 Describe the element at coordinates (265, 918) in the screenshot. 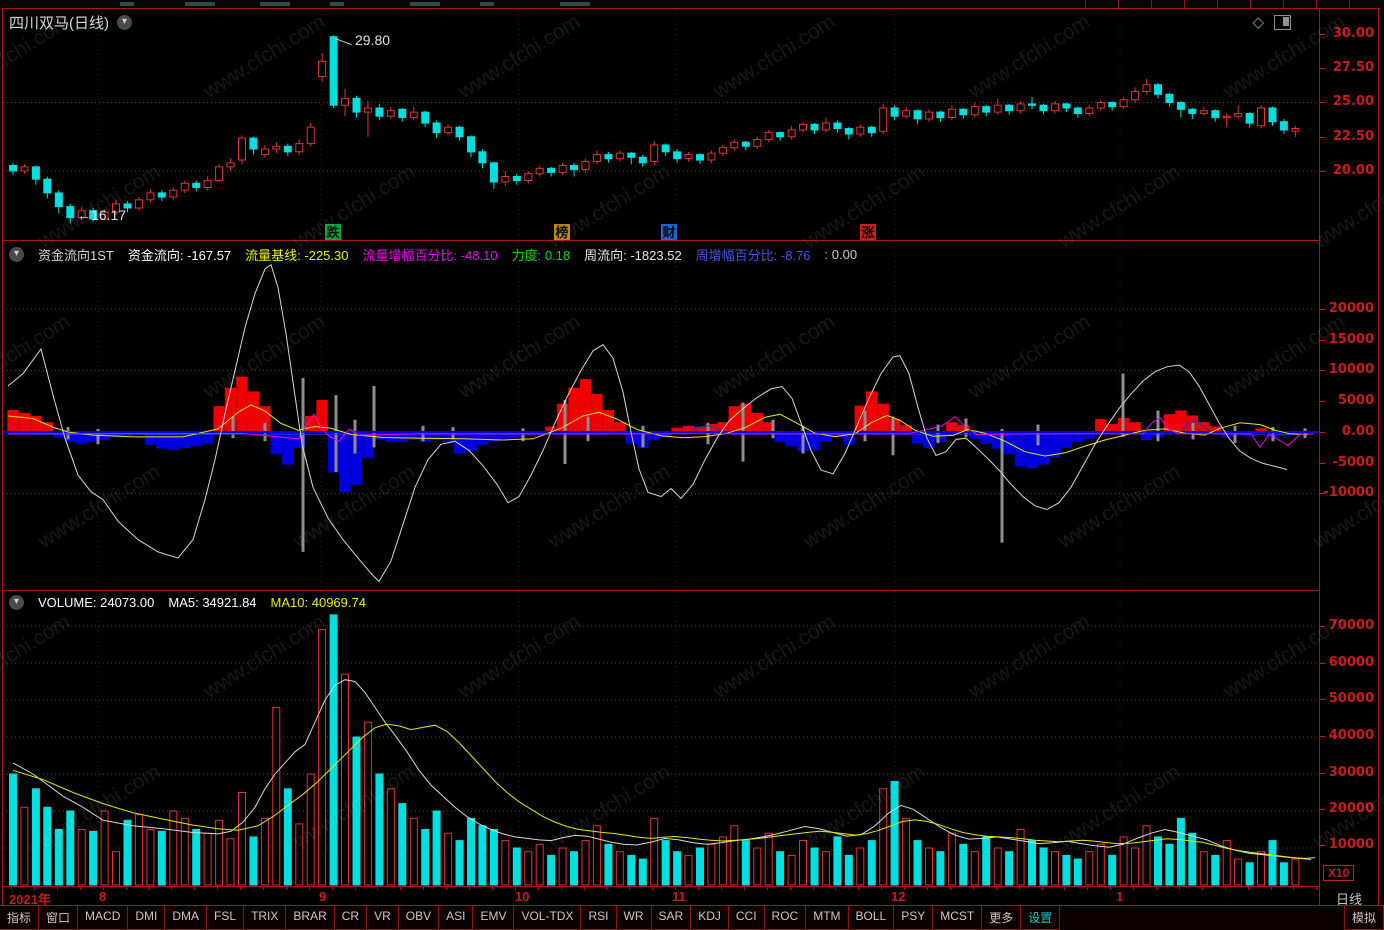

I see `indicator-tab-trix: TRIX` at that location.